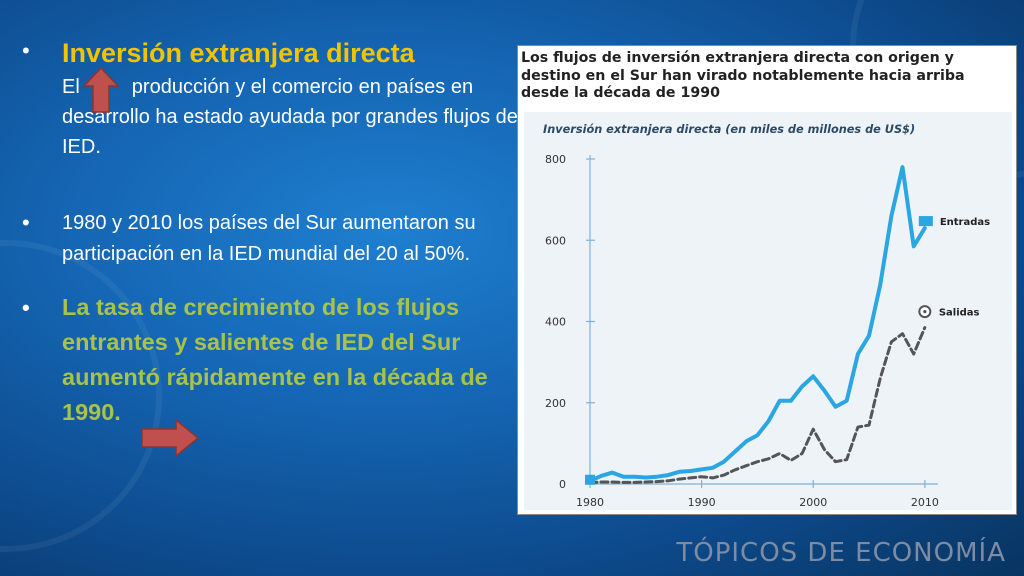  What do you see at coordinates (562, 484) in the screenshot?
I see `y-tick-label: 0` at bounding box center [562, 484].